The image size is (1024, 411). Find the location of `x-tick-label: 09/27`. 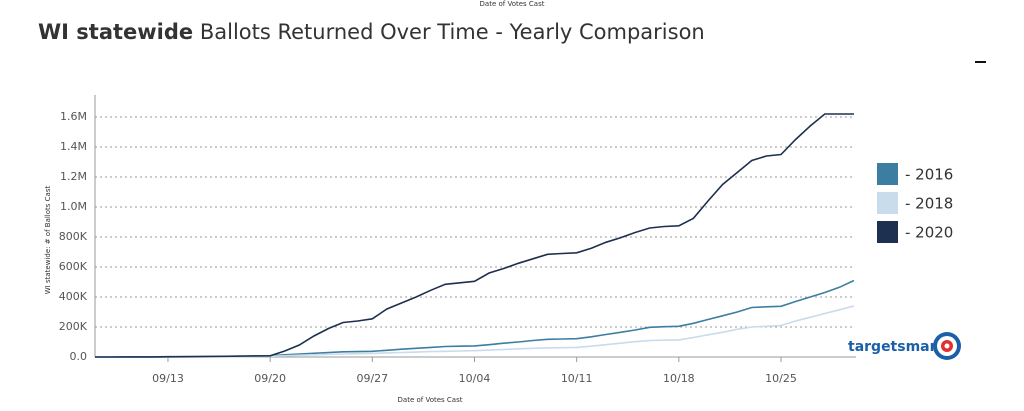

x-tick-label: 09/27 is located at coordinates (372, 378).